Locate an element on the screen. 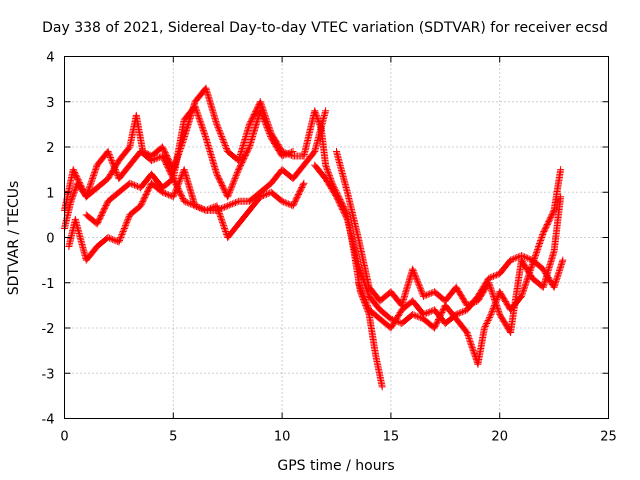 Image resolution: width=640 pixels, height=480 pixels. y-tick-label: 1 is located at coordinates (50, 193).